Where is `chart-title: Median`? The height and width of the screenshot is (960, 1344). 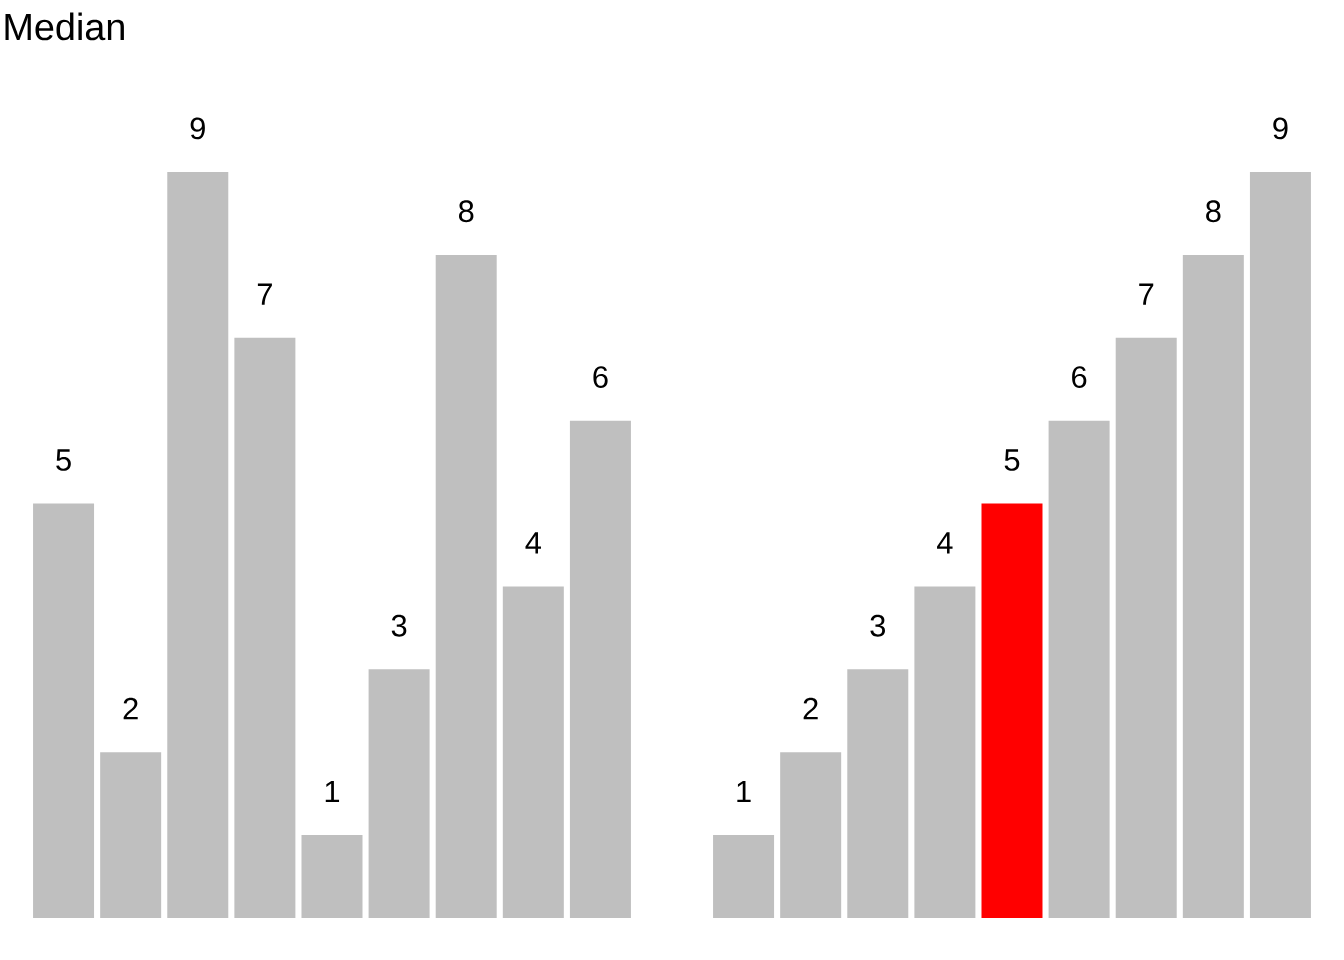
chart-title: Median is located at coordinates (64, 26).